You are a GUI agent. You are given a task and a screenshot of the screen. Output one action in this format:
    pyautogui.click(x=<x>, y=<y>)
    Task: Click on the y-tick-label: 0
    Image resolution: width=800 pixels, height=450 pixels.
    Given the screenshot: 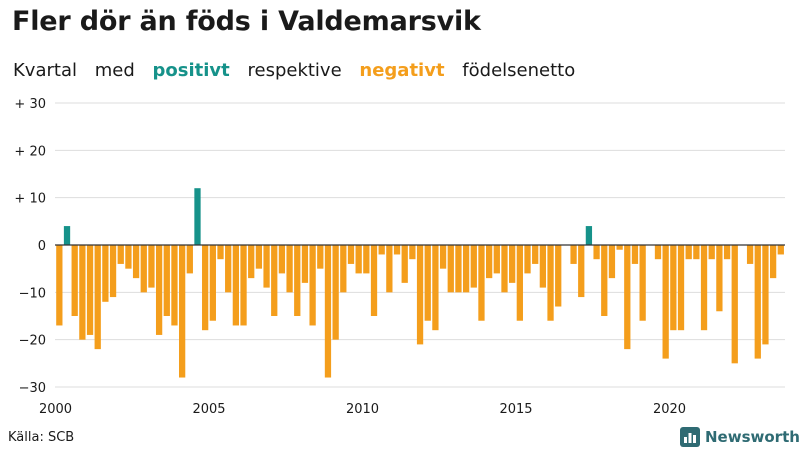 What is the action you would take?
    pyautogui.click(x=42, y=246)
    